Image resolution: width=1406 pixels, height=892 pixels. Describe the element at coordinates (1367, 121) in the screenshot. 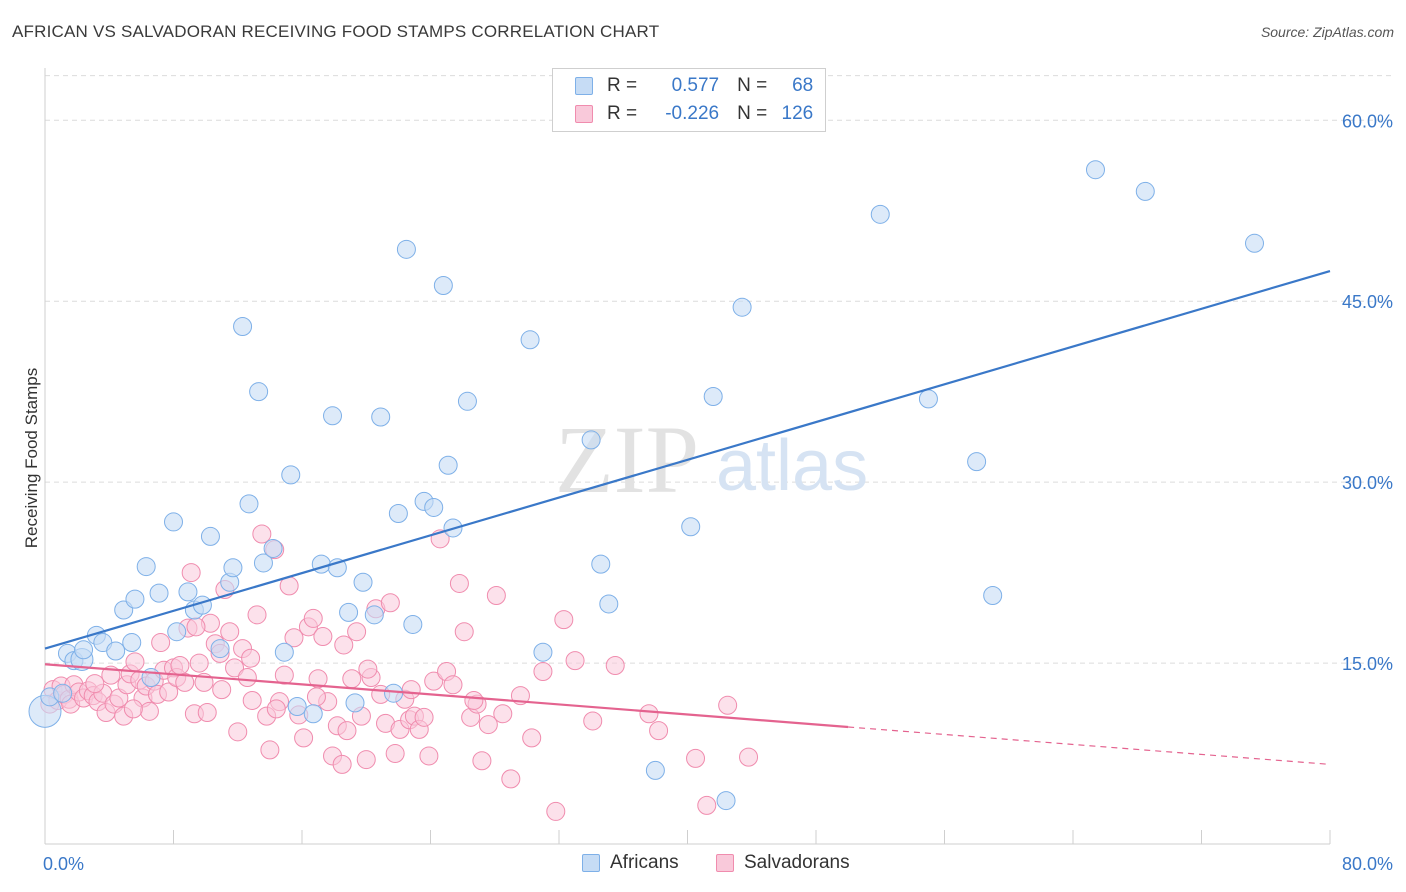

I see `y-tick-label: 60.0%` at that location.